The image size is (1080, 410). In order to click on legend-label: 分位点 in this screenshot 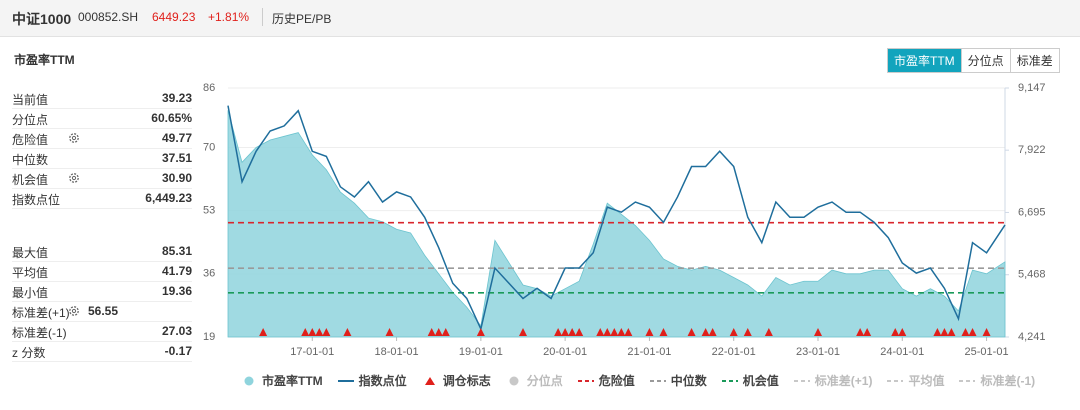, I will do `click(544, 381)`.